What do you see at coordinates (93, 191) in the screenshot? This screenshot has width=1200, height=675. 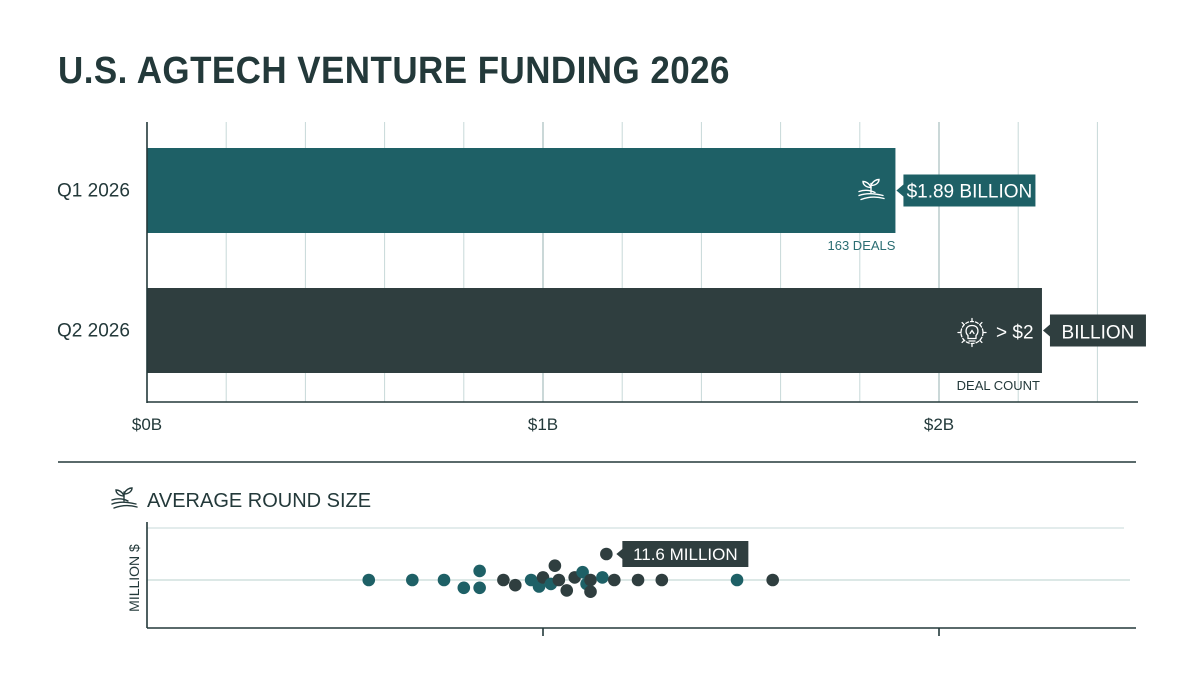 I see `category-label: Q1 2026` at bounding box center [93, 191].